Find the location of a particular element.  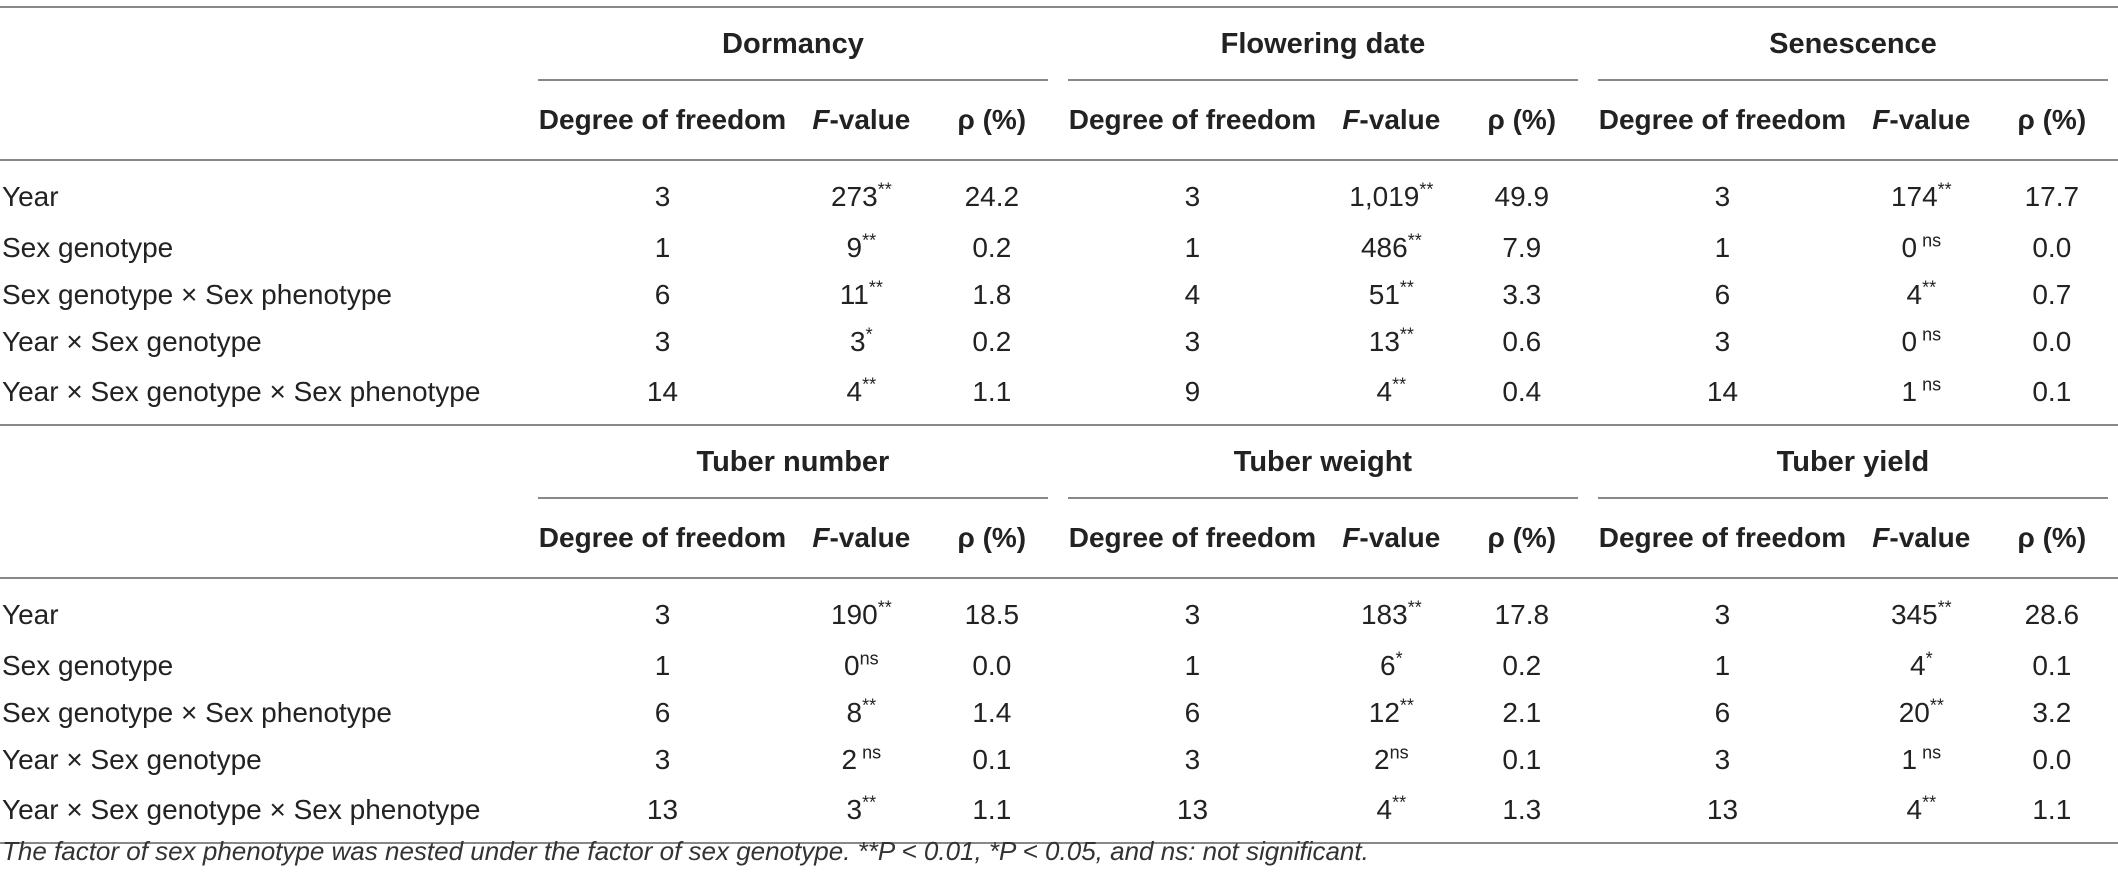

rho-cell: 0.6 is located at coordinates (1522, 341).